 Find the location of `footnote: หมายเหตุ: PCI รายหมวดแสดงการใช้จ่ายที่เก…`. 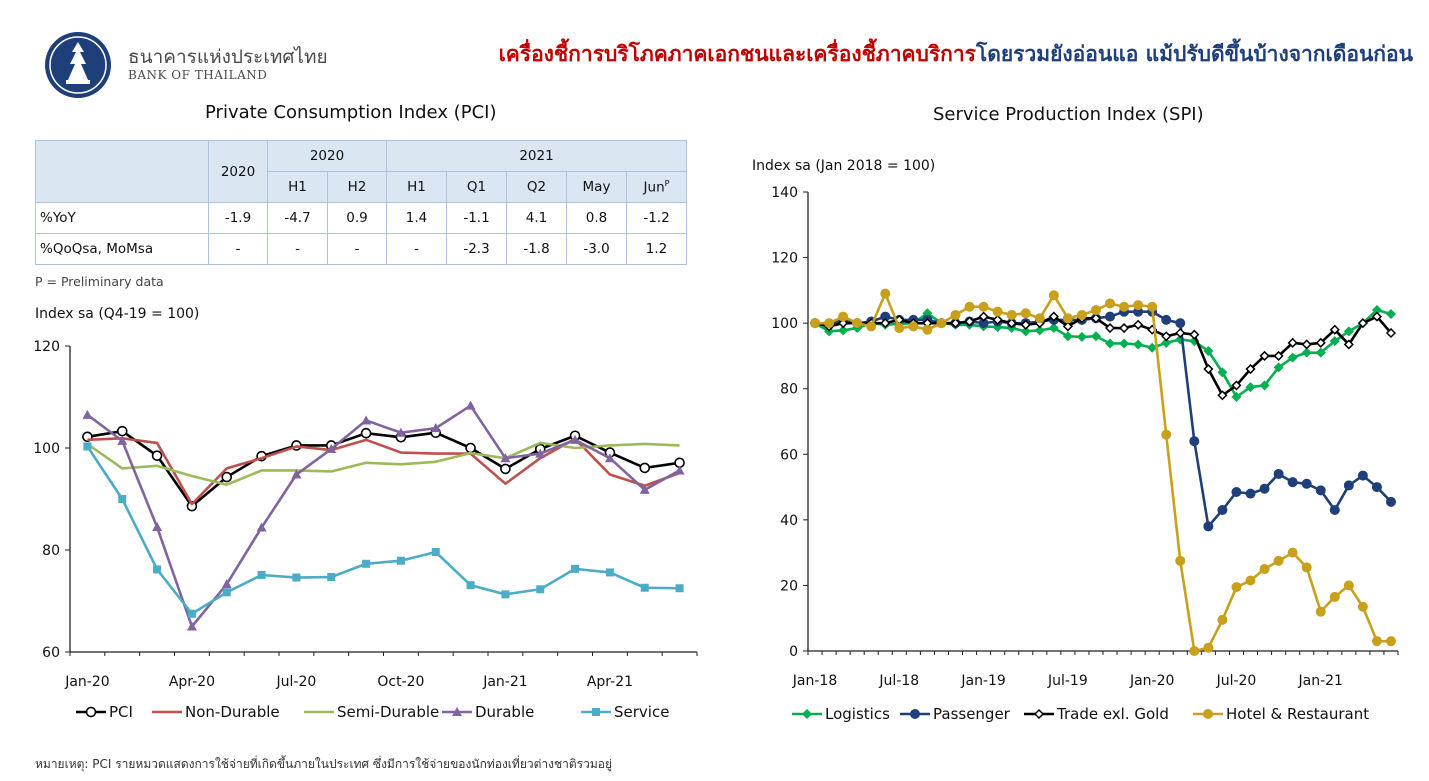

footnote: หมายเหตุ: PCI รายหมวดแสดงการใช้จ่ายที่เก… is located at coordinates (323, 764).